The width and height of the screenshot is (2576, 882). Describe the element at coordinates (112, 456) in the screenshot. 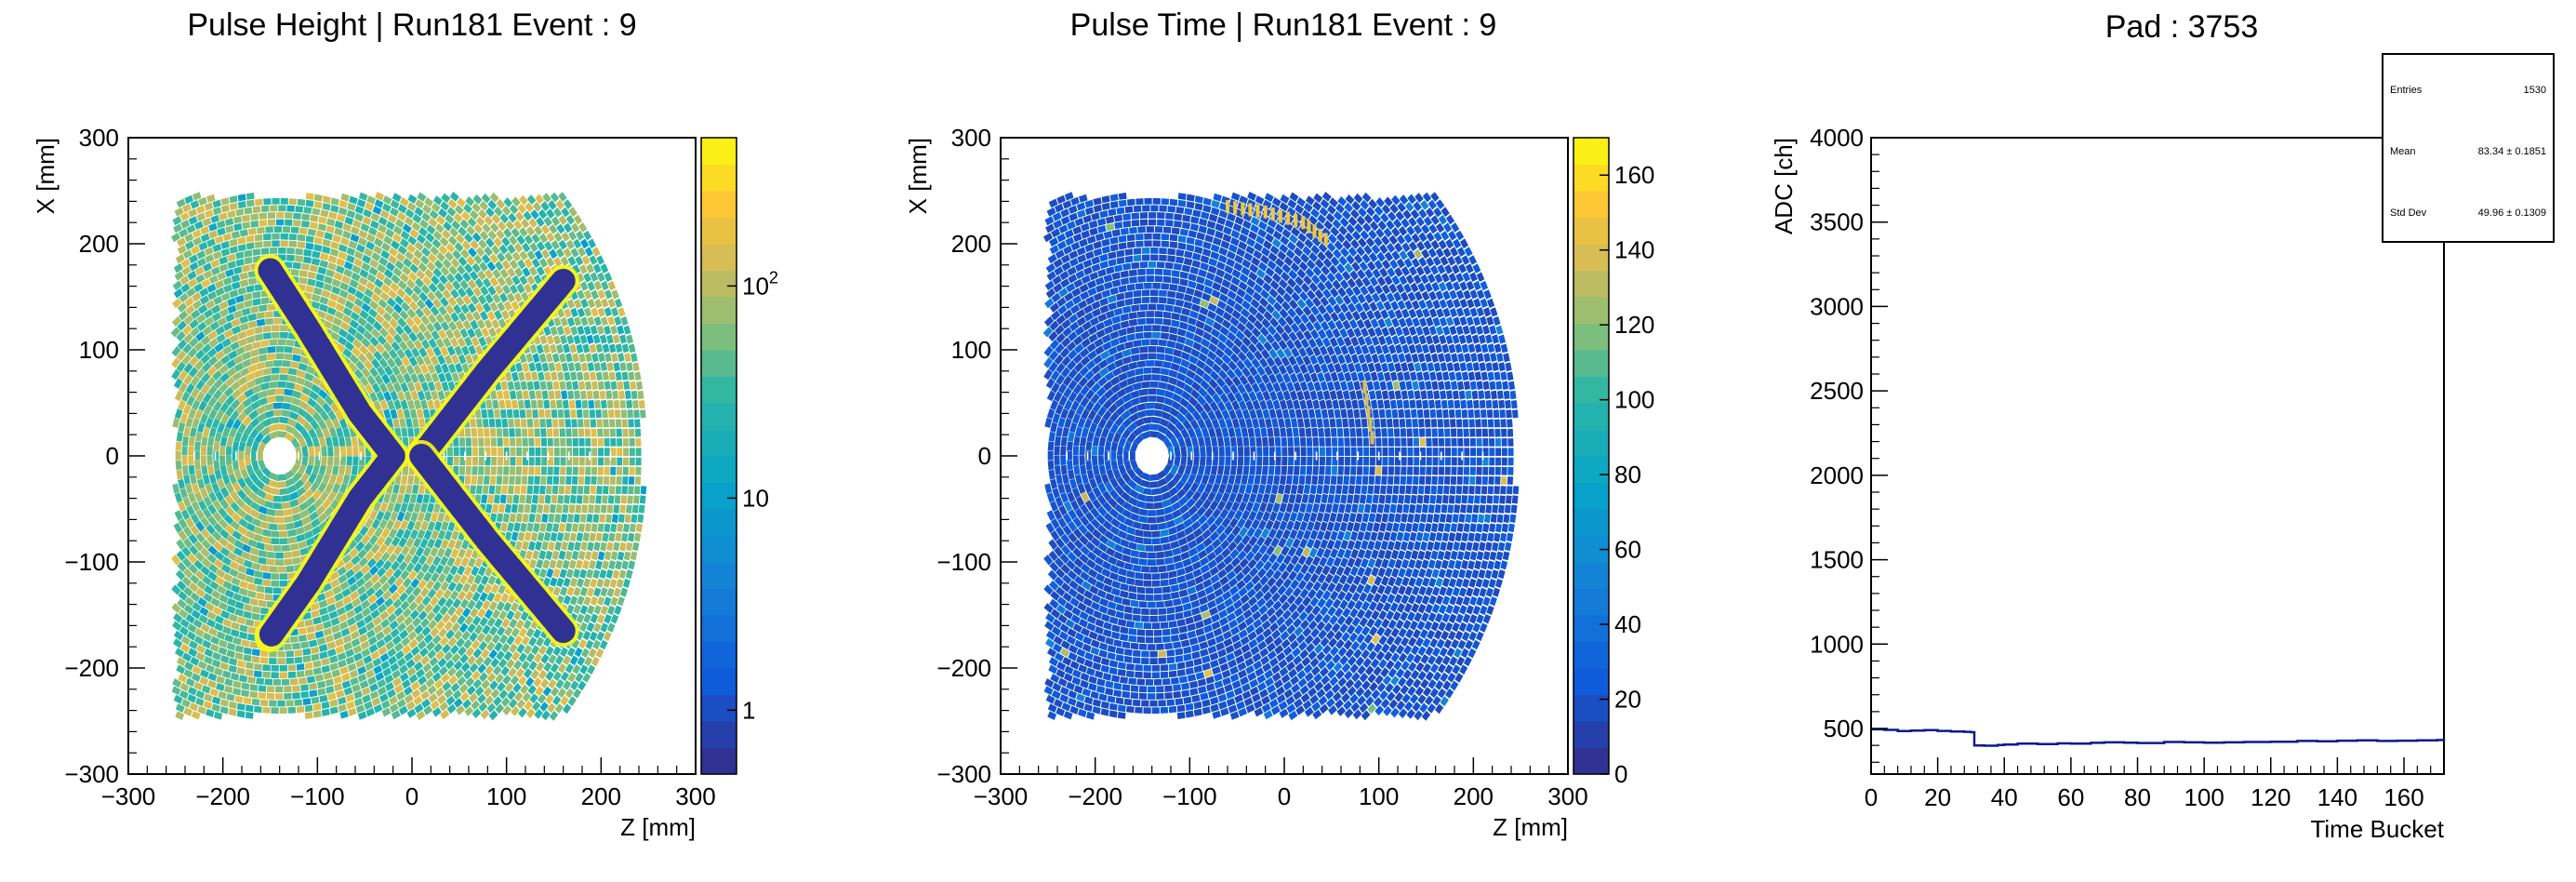

I see `y-tick-label: 0` at that location.